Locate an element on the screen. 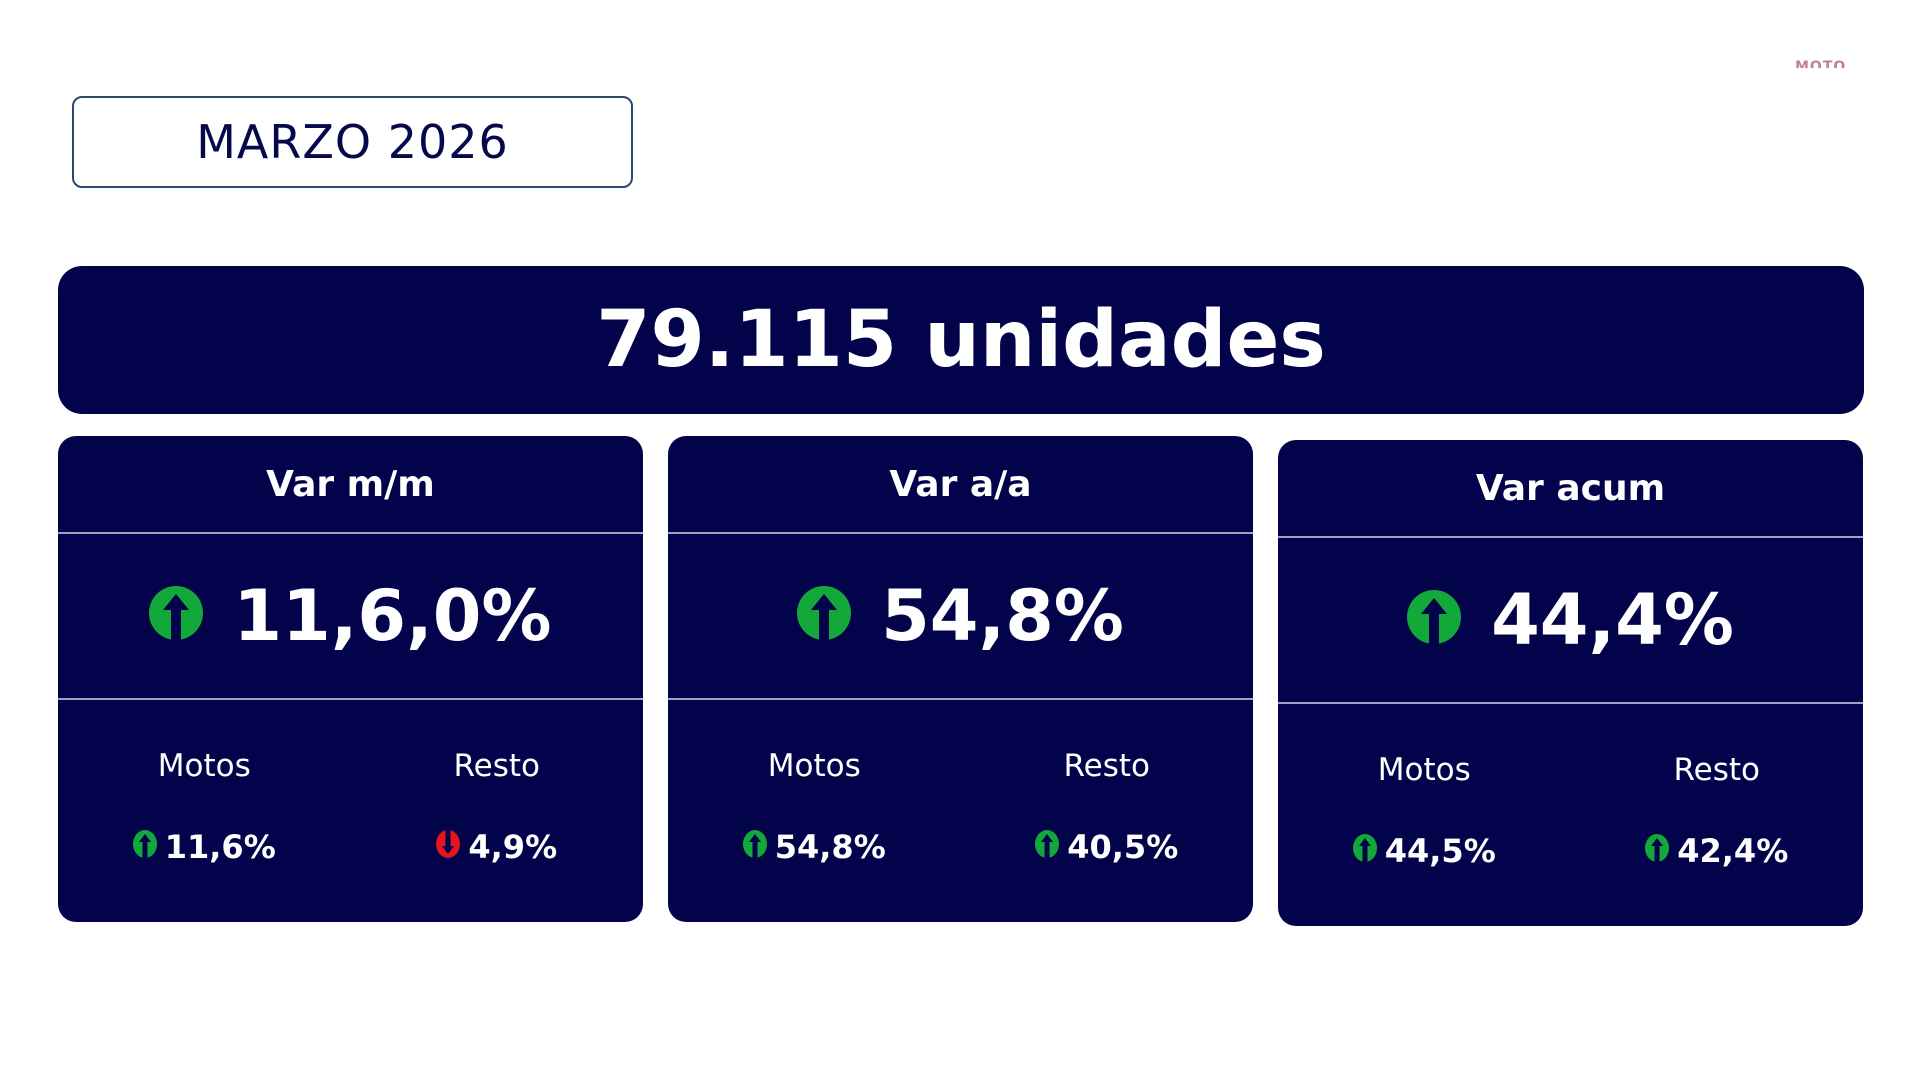 This screenshot has width=1920, height=1080. card-breakdown: Motos 11,6% Resto 4,9% is located at coordinates (350, 811).